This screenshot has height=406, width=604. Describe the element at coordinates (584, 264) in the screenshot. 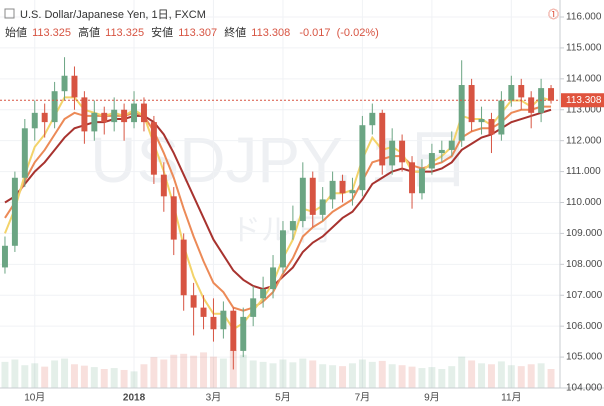

I see `y-tick-label: 108.000` at that location.